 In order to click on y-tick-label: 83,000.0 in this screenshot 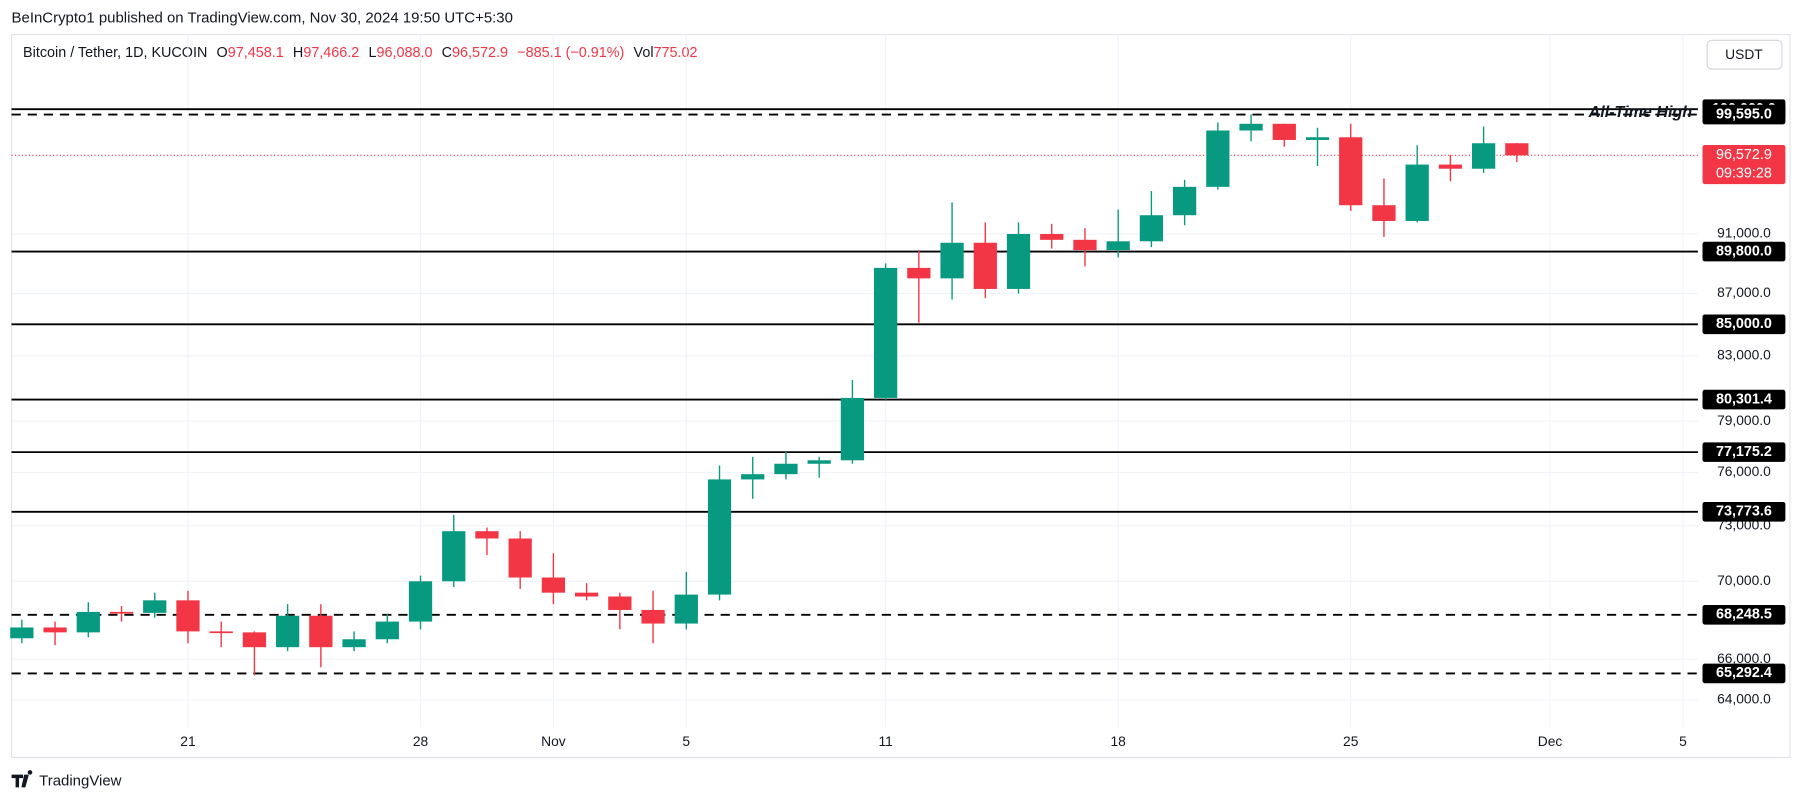, I will do `click(1744, 354)`.